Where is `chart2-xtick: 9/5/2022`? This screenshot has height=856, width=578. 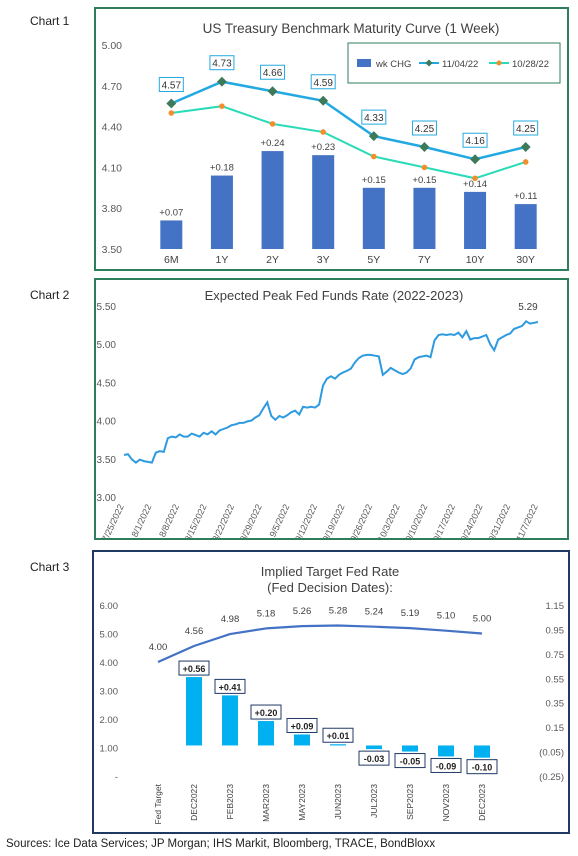 chart2-xtick: 9/5/2022 is located at coordinates (280, 520).